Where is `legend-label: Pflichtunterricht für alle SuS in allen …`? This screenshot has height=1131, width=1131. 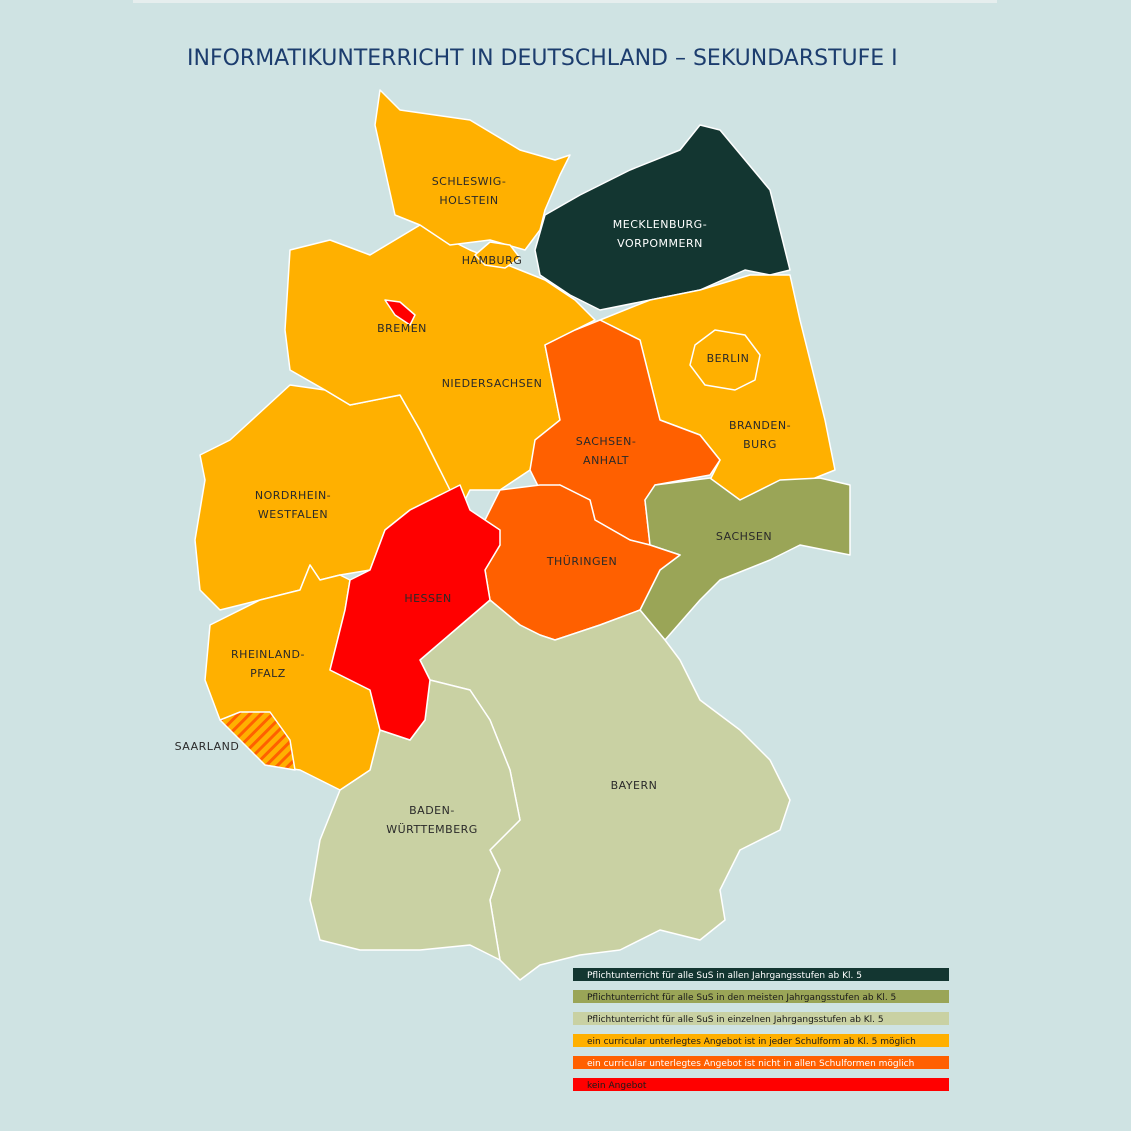
legend-label: Pflichtunterricht für alle SuS in allen … is located at coordinates (724, 976).